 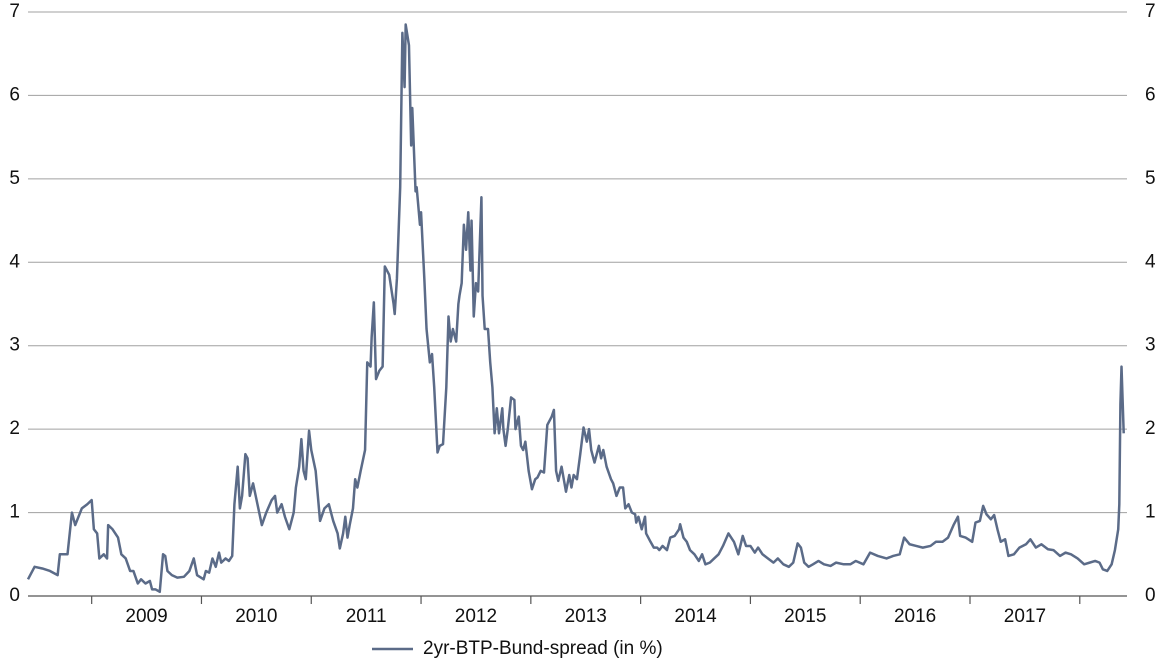 I want to click on y2-tick-label: 2, so click(x=1150, y=428).